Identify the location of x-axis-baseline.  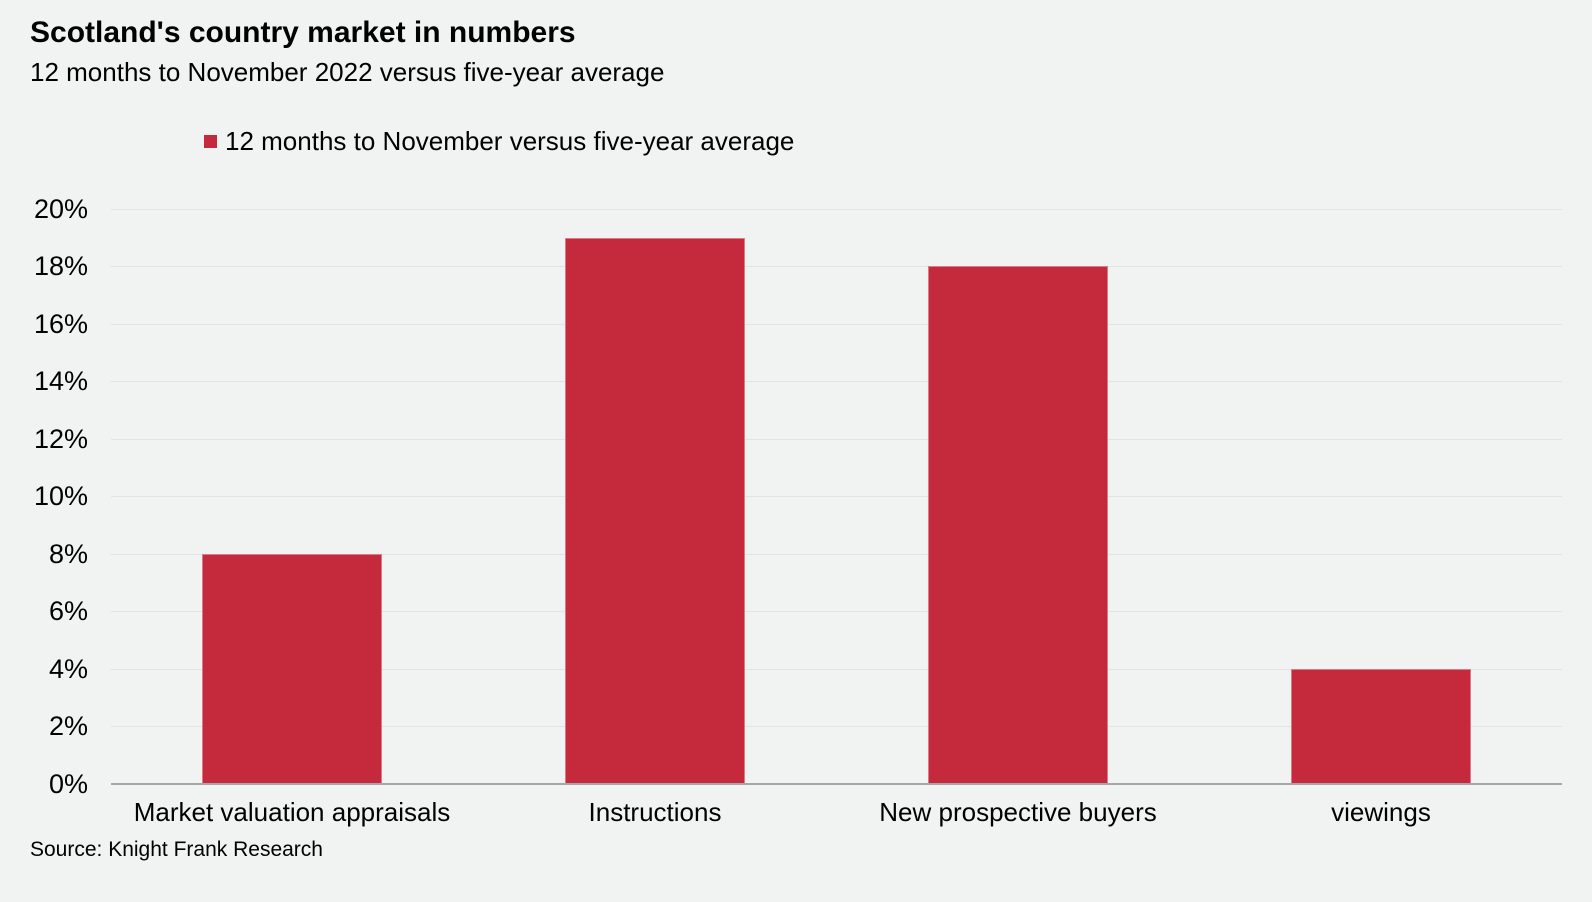
(836, 784).